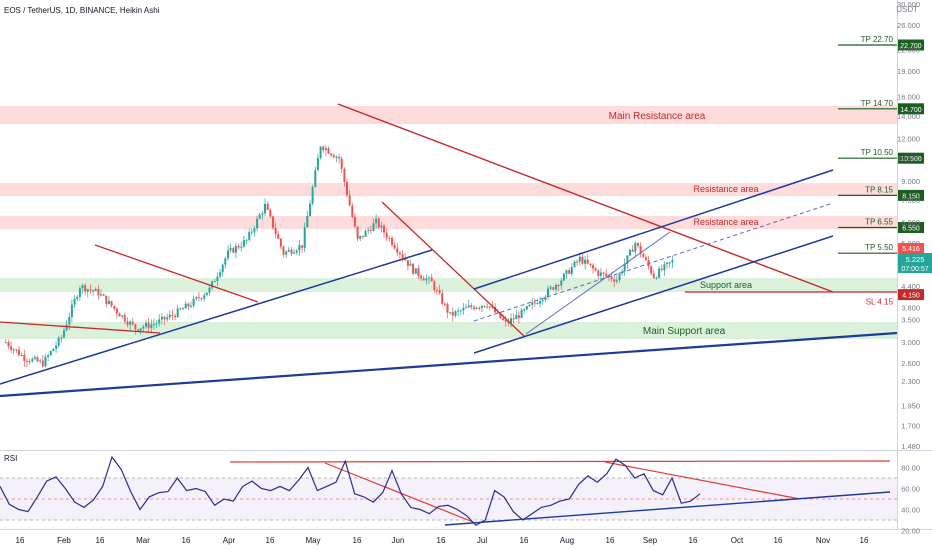 This screenshot has height=550, width=932. Describe the element at coordinates (915, 263) in the screenshot. I see `last-price-badge` at that location.